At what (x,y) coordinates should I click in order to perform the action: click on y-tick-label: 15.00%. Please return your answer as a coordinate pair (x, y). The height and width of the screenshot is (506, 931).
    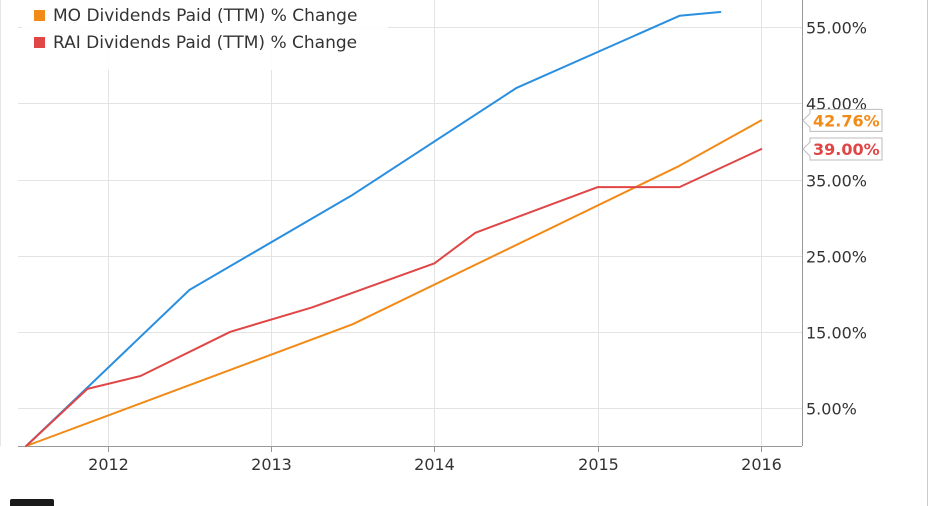
    Looking at the image, I should click on (836, 333).